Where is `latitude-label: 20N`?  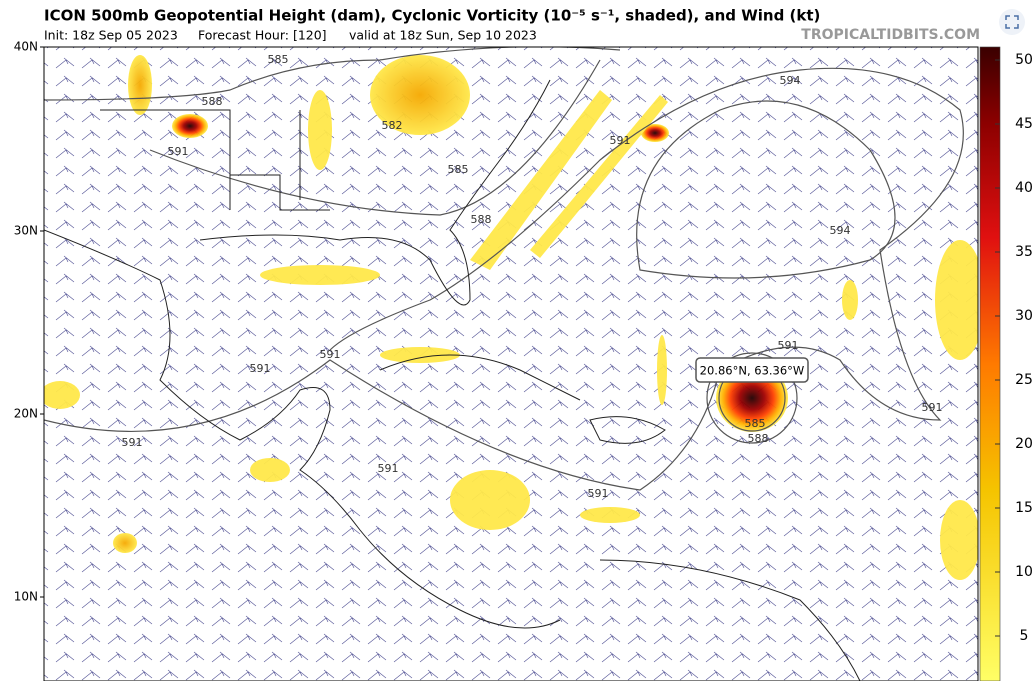 latitude-label: 20N is located at coordinates (26, 414).